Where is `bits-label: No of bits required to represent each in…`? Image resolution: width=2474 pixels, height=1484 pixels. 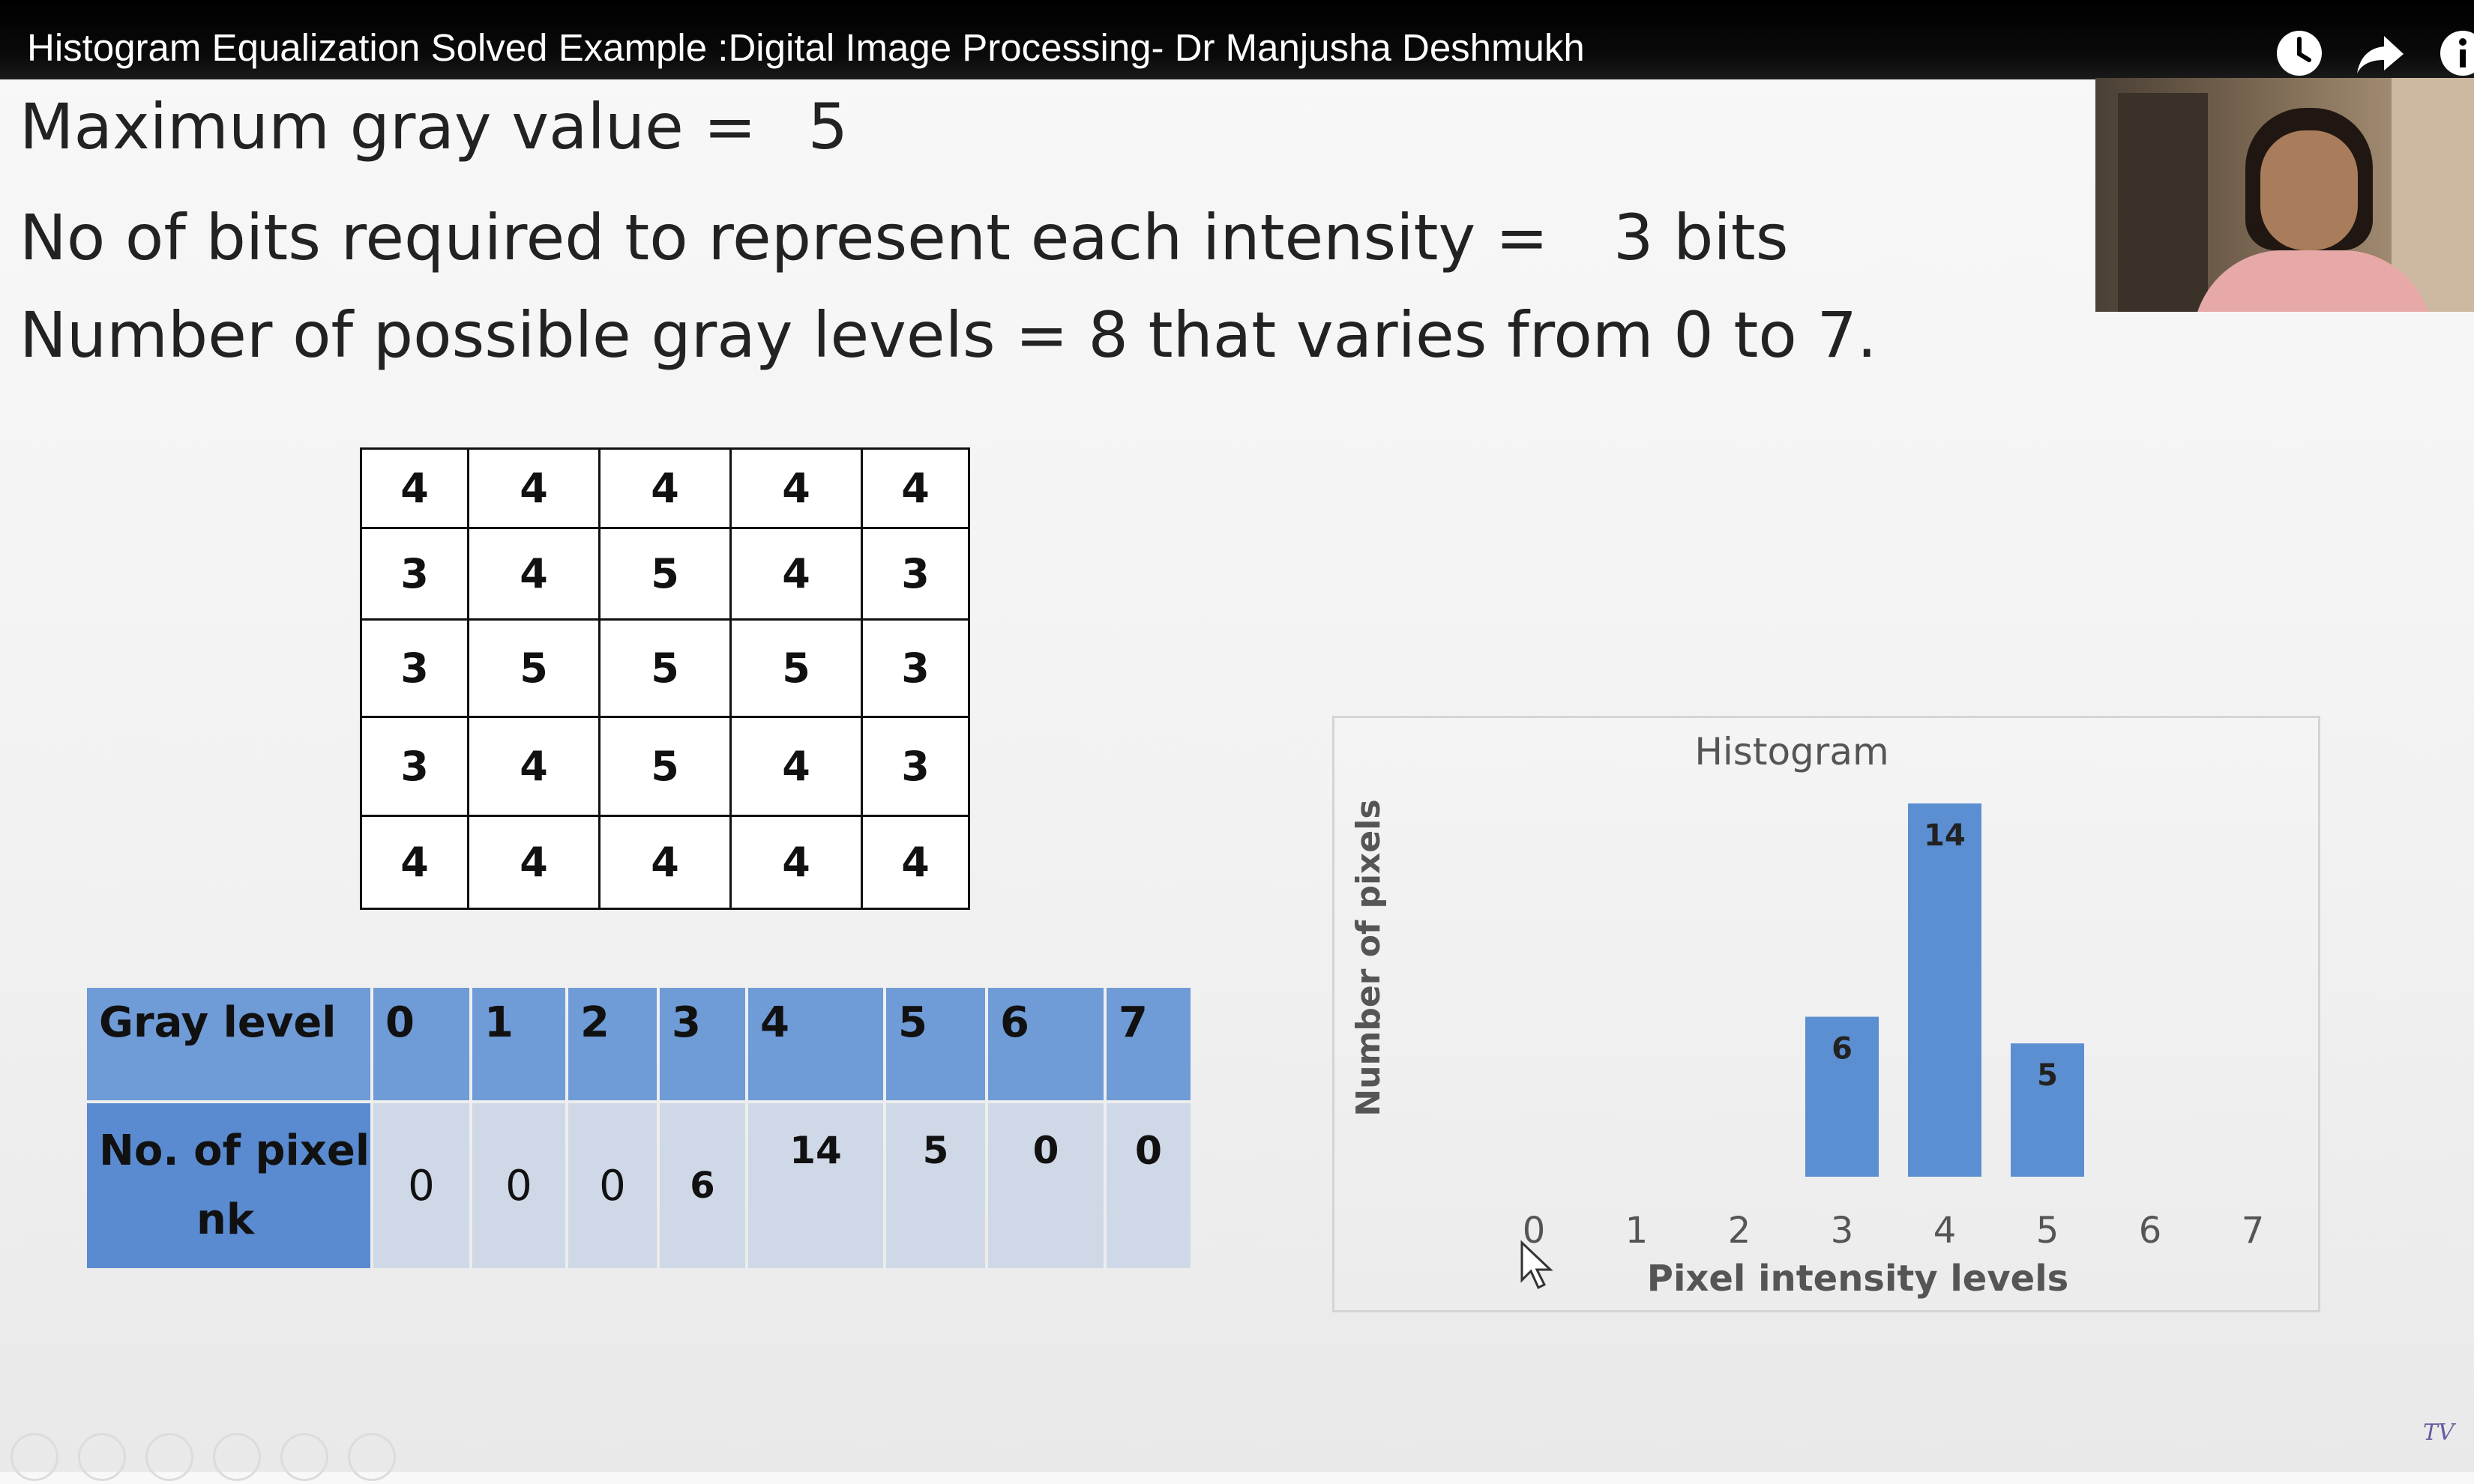
bits-label: No of bits required to represent each in… is located at coordinates (793, 238).